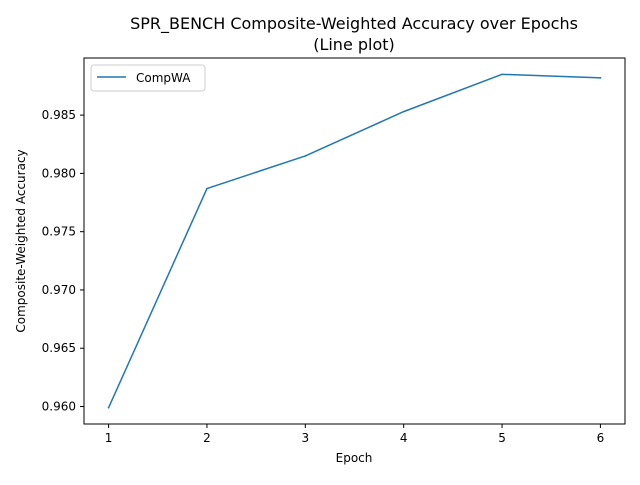 The width and height of the screenshot is (640, 485). Describe the element at coordinates (109, 438) in the screenshot. I see `x-tick-label: 1` at that location.